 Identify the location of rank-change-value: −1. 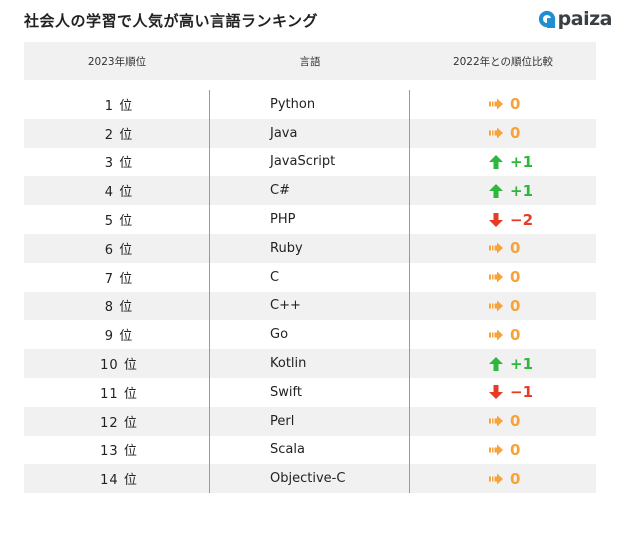
(522, 392).